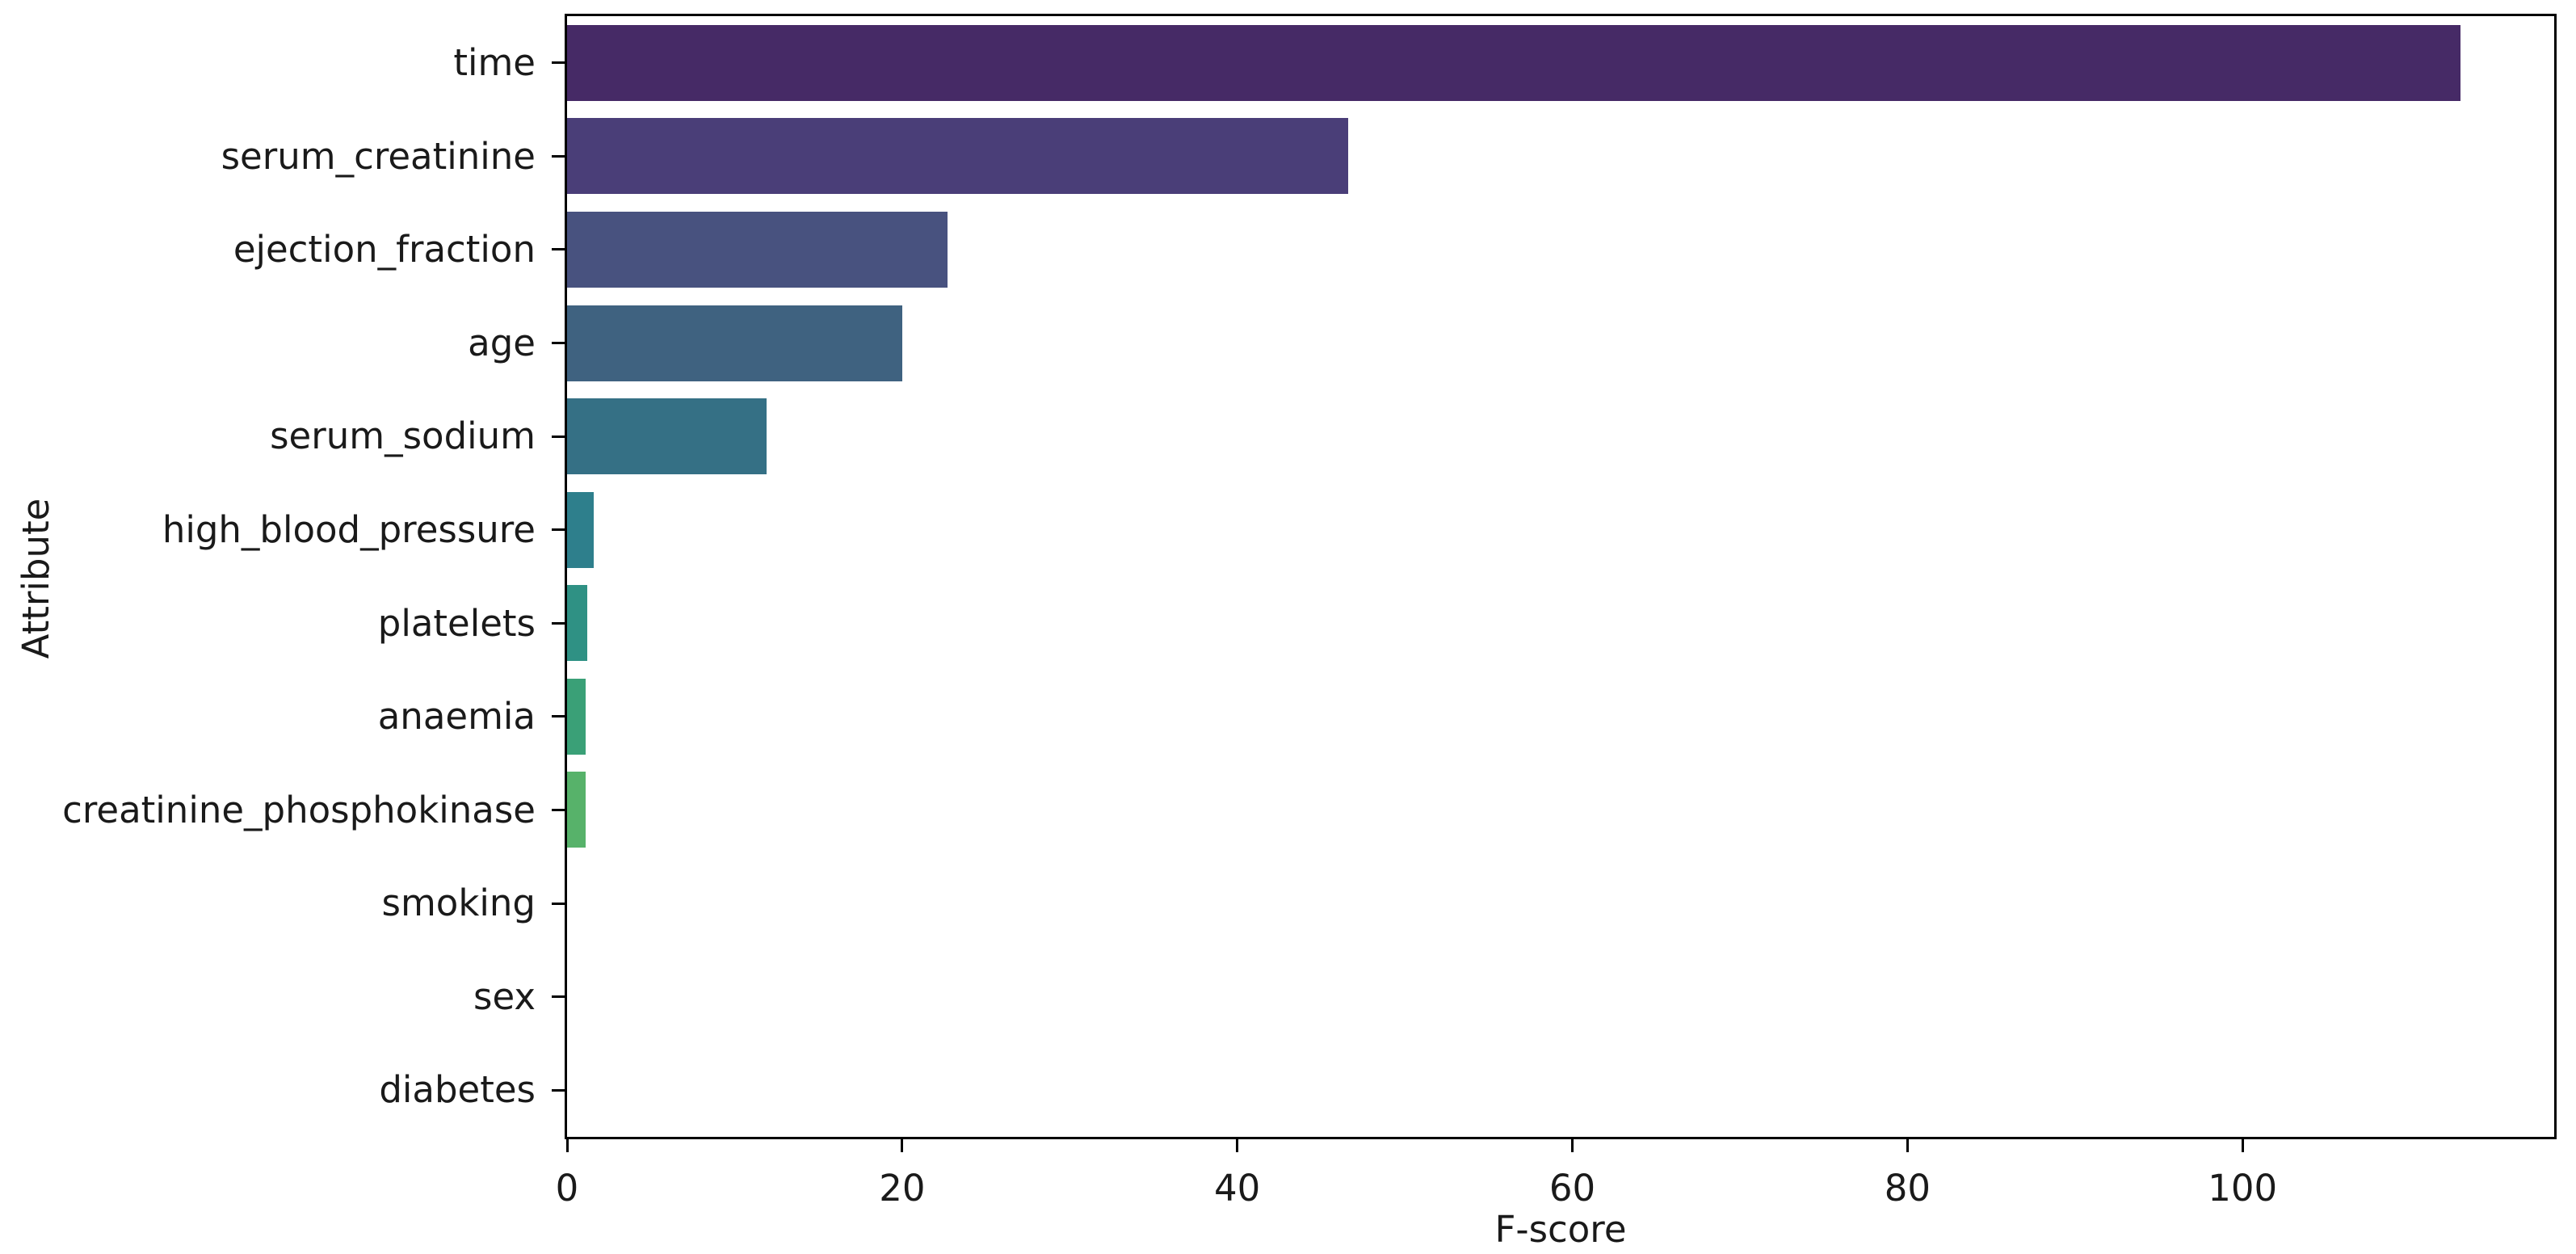  What do you see at coordinates (457, 623) in the screenshot?
I see `y-tick-label-platelets: platelets` at bounding box center [457, 623].